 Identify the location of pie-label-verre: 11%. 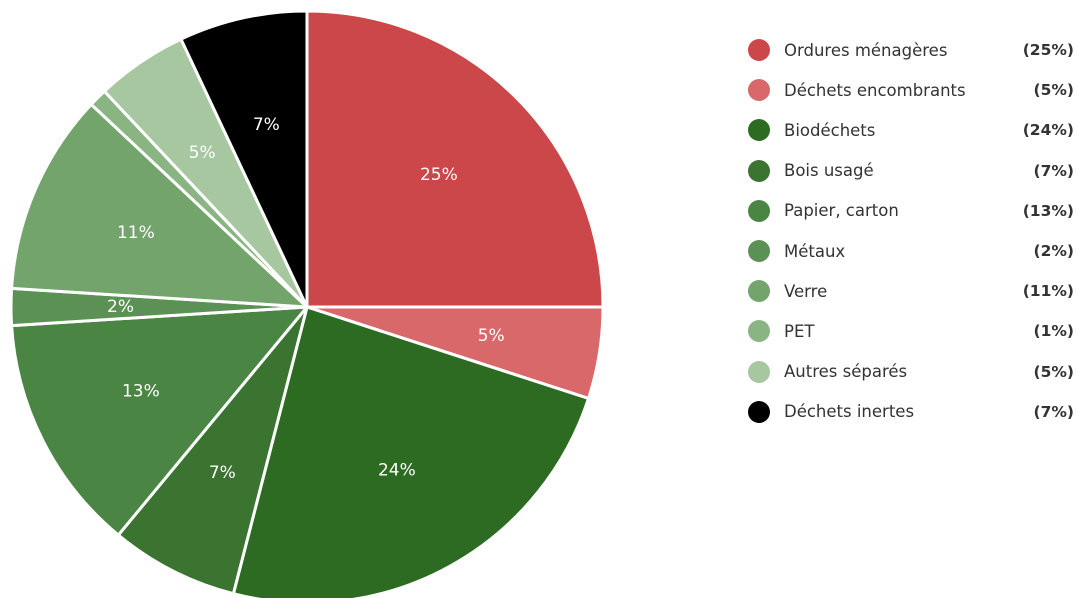
(136, 233).